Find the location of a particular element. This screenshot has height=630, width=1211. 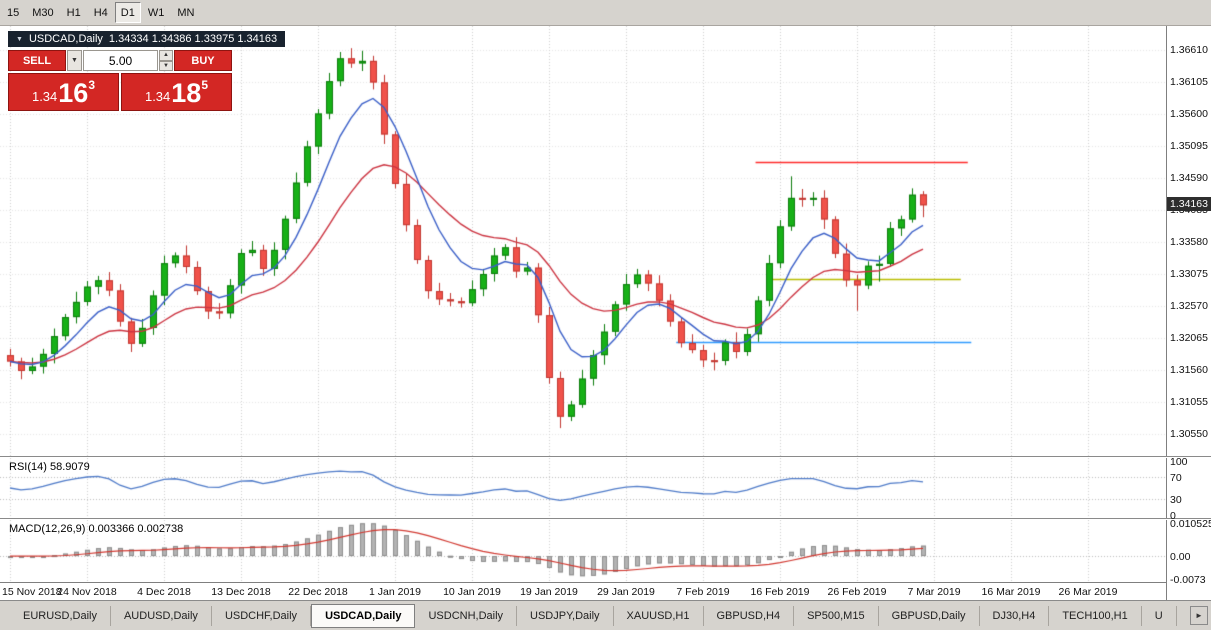

rsi-axis-label: 0 is located at coordinates (1173, 516).